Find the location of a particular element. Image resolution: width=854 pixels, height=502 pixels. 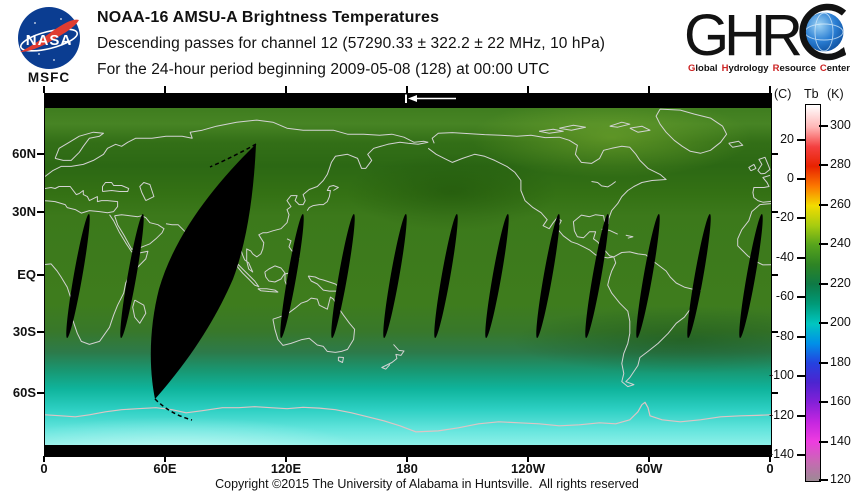

longitude-tick-label: 0 is located at coordinates (770, 468).